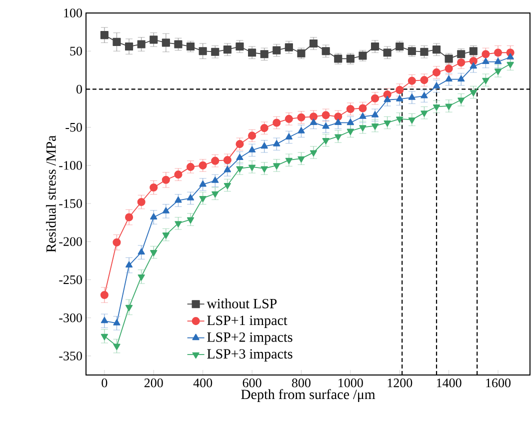 The image size is (532, 421). What do you see at coordinates (202, 383) in the screenshot?
I see `x-tick-label: 400` at bounding box center [202, 383].